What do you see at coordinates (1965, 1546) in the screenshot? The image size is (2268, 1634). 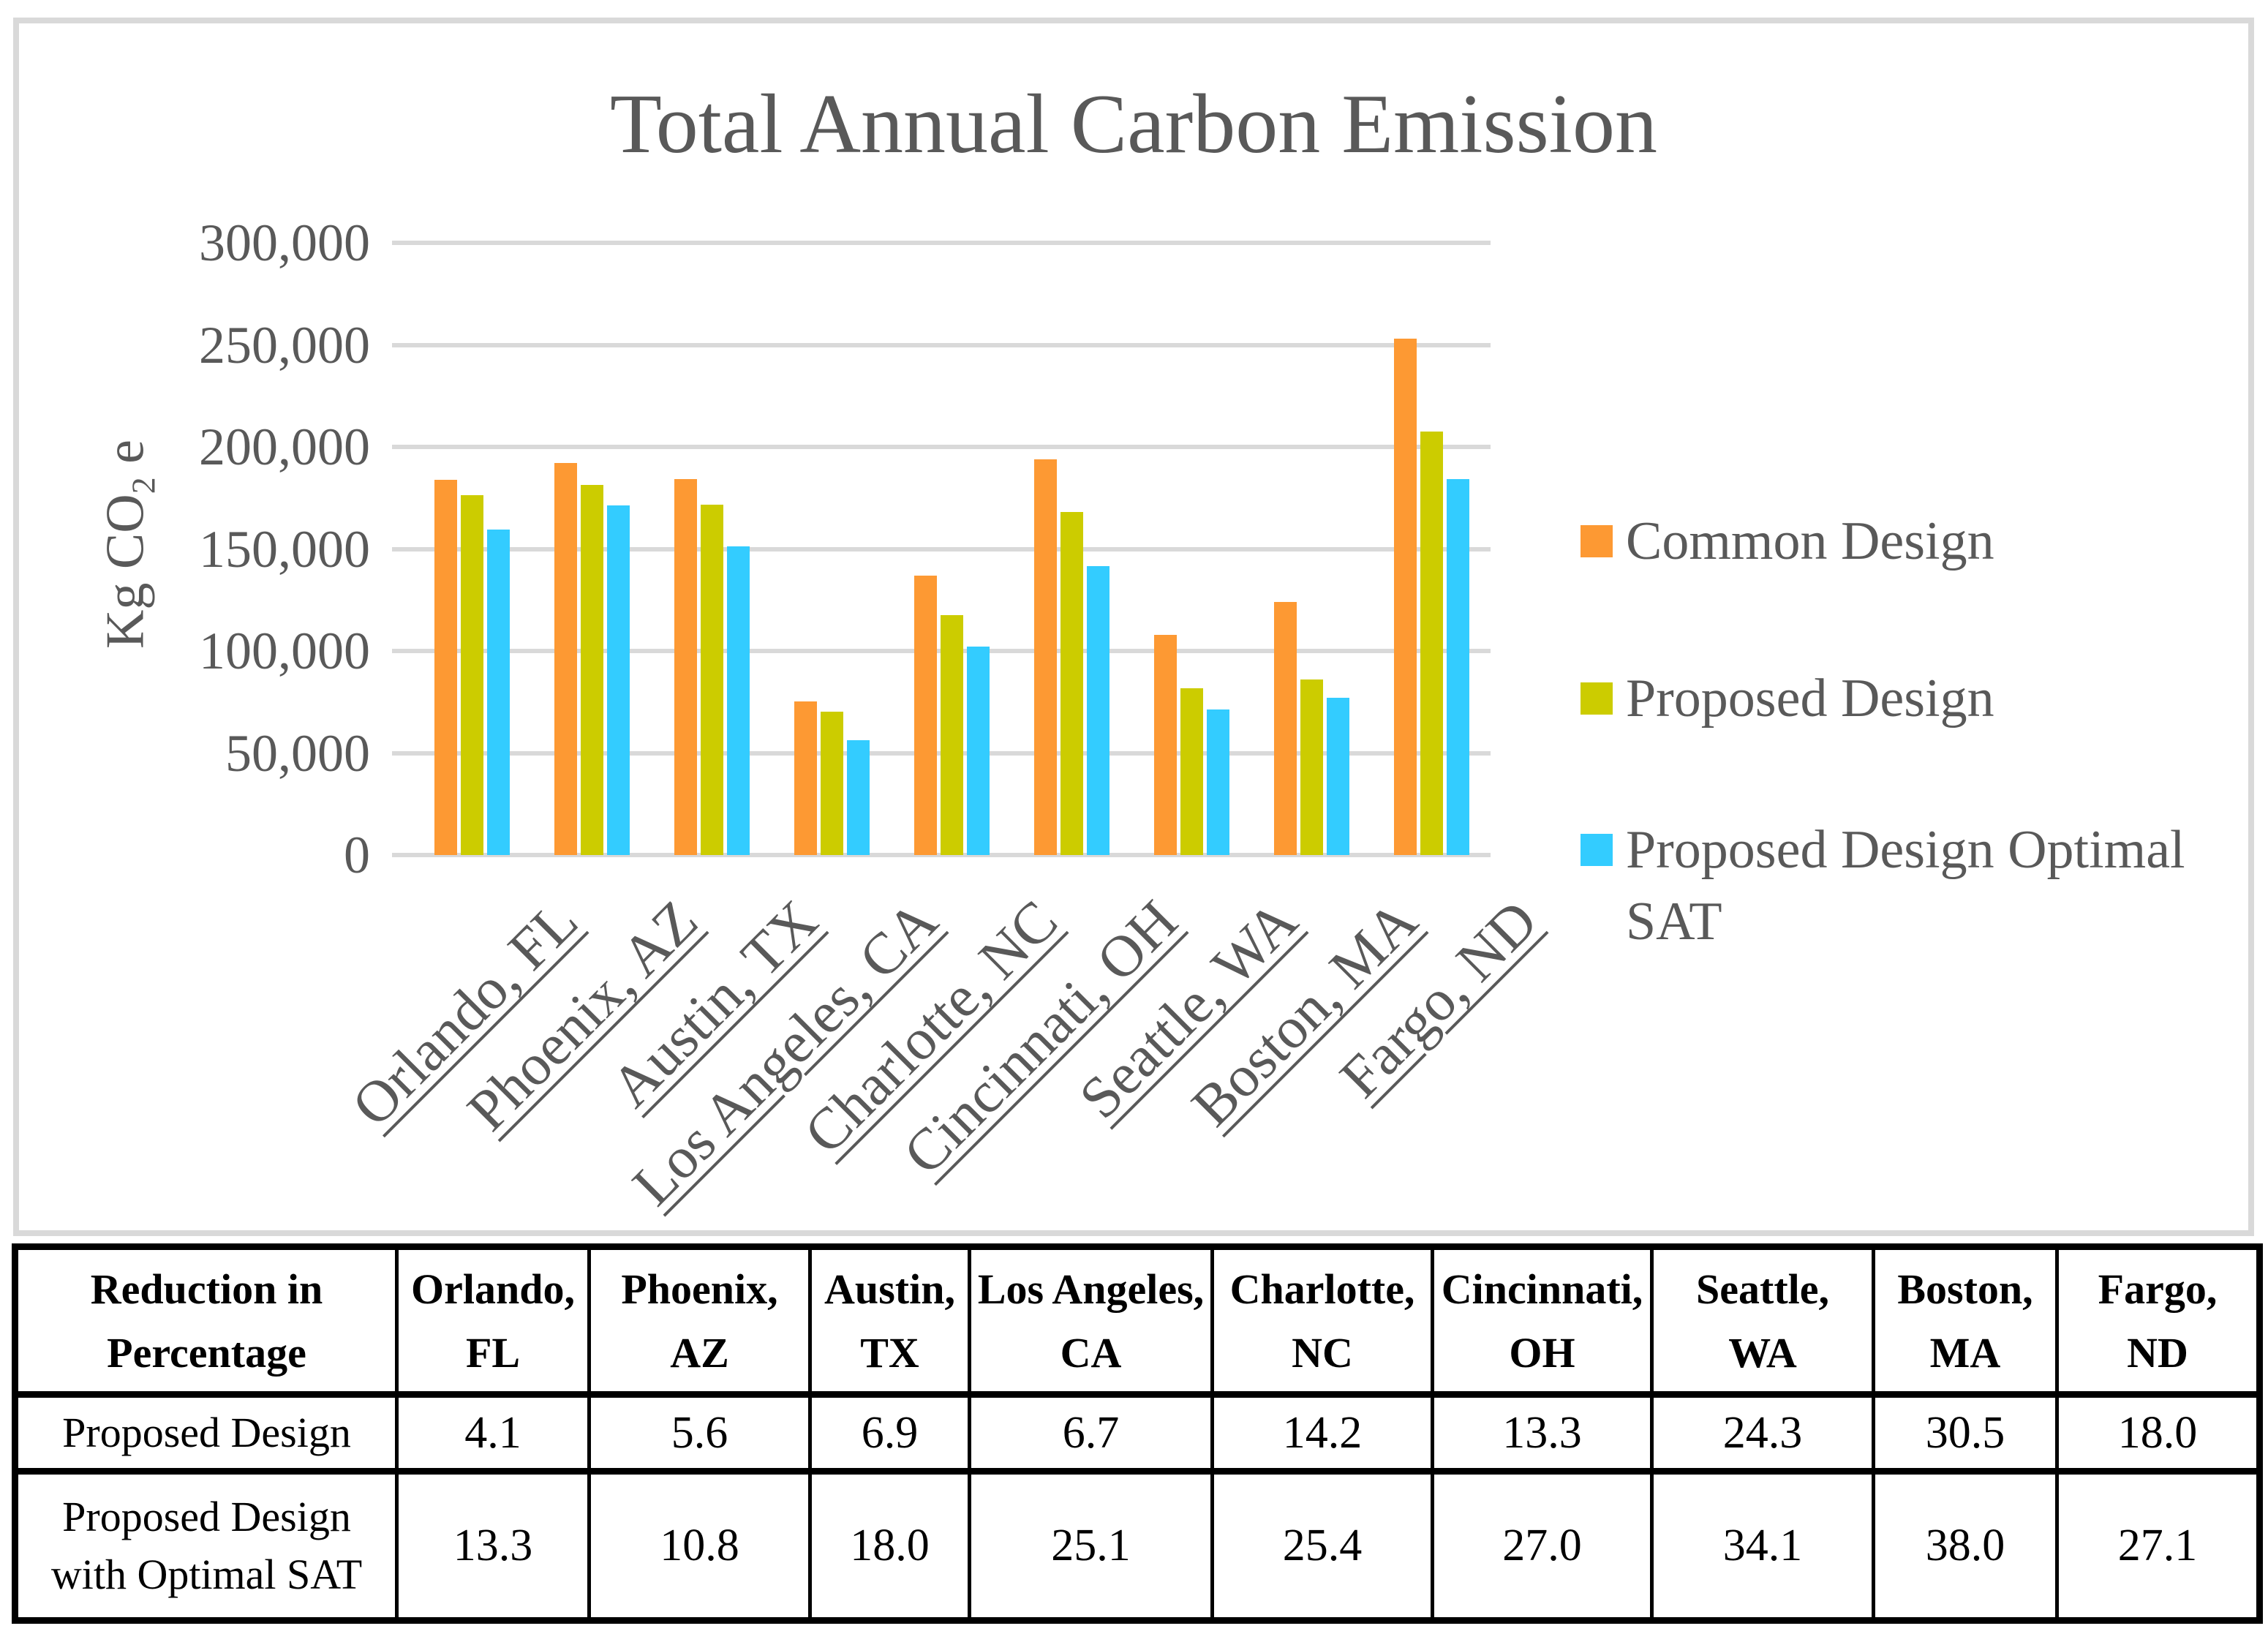 I see `table-cell-value: 38.0` at bounding box center [1965, 1546].